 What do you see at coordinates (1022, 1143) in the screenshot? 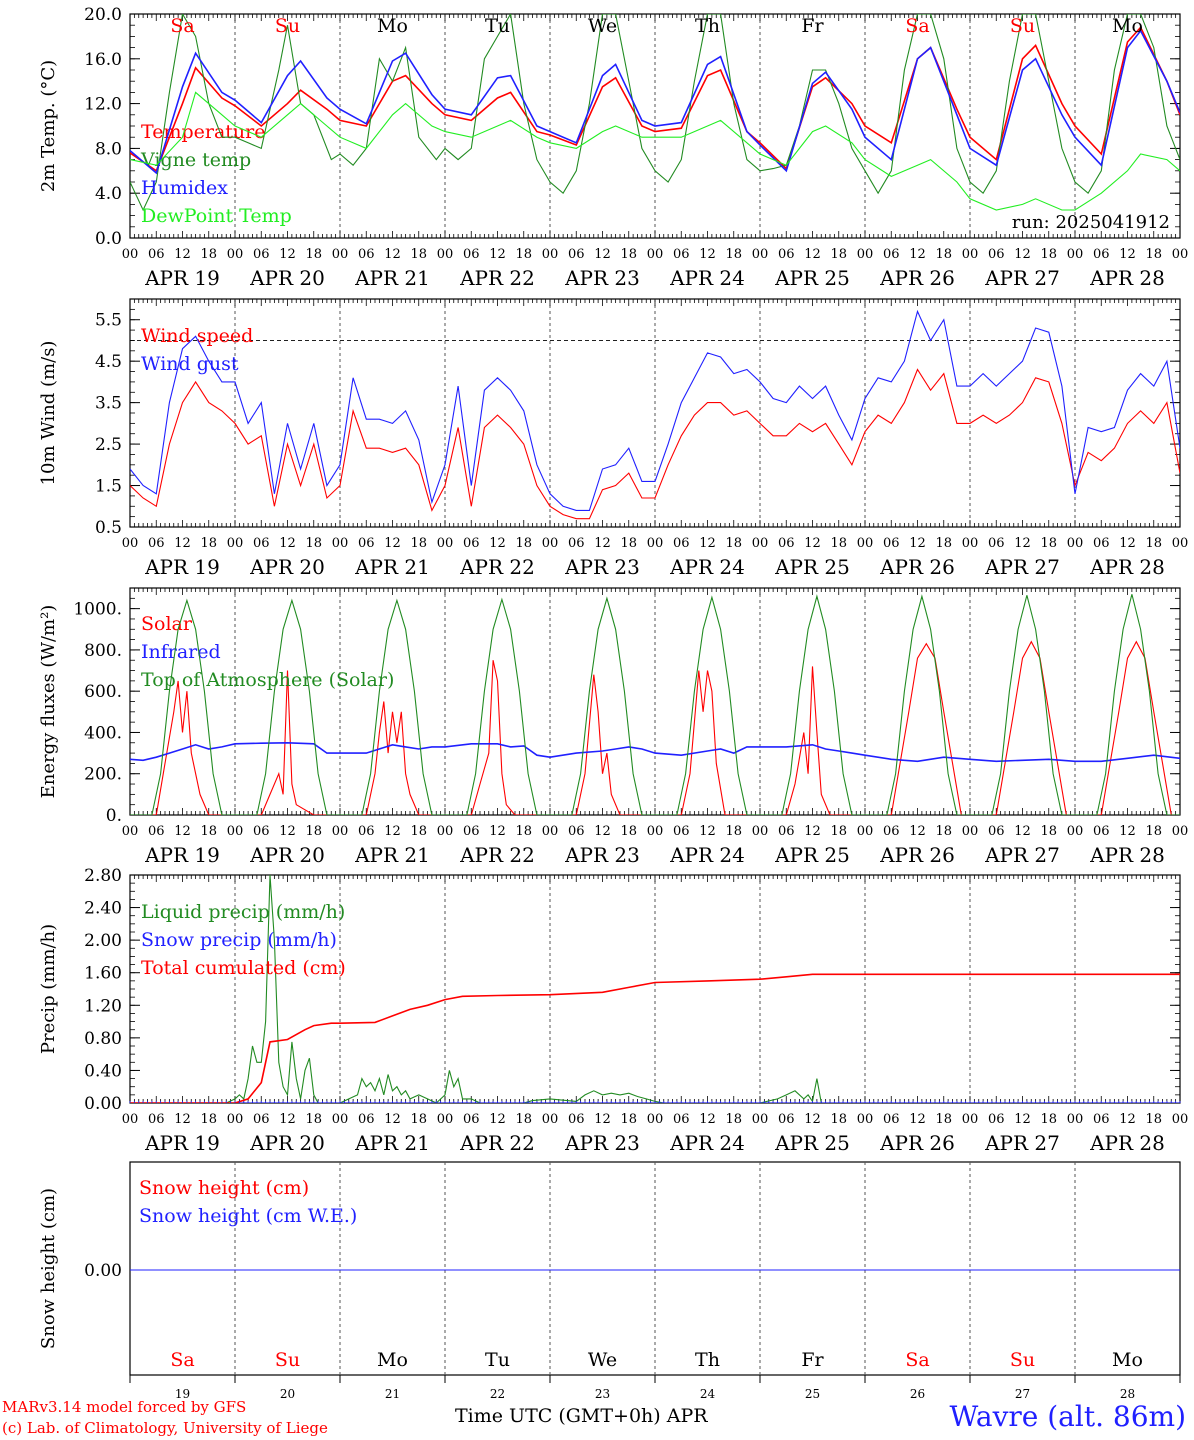
I see `date-label: APR 27` at bounding box center [1022, 1143].